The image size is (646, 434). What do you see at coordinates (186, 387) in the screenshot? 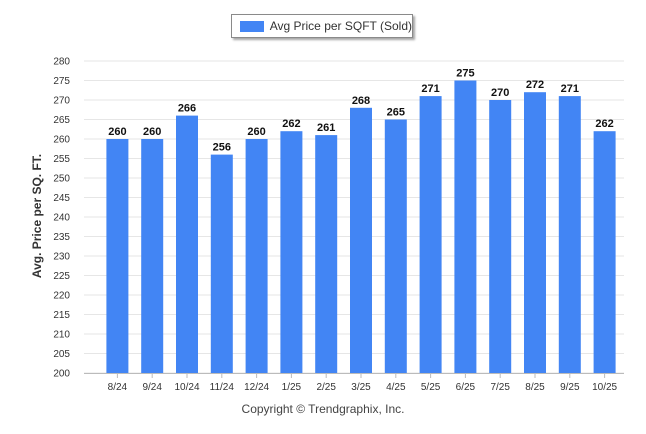
I see `x-tick-label: 10/24` at bounding box center [186, 387].